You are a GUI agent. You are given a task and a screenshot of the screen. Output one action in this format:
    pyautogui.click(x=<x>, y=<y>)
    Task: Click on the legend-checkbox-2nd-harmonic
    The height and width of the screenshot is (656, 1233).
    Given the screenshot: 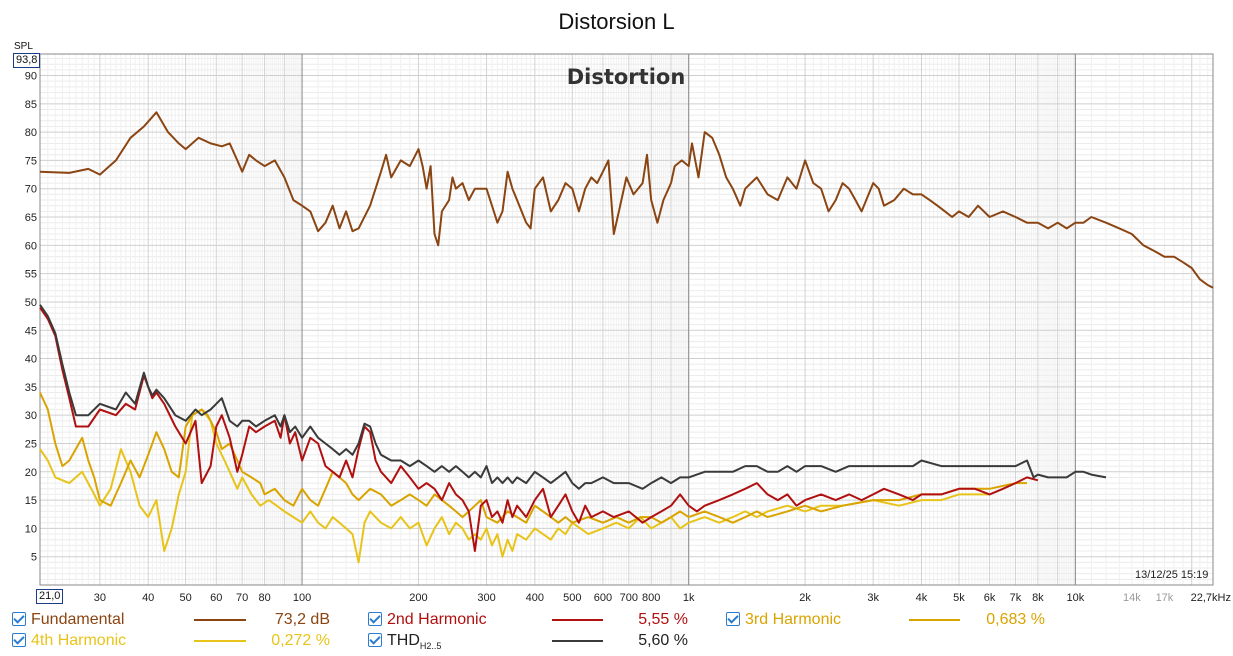 What is the action you would take?
    pyautogui.click(x=375, y=619)
    